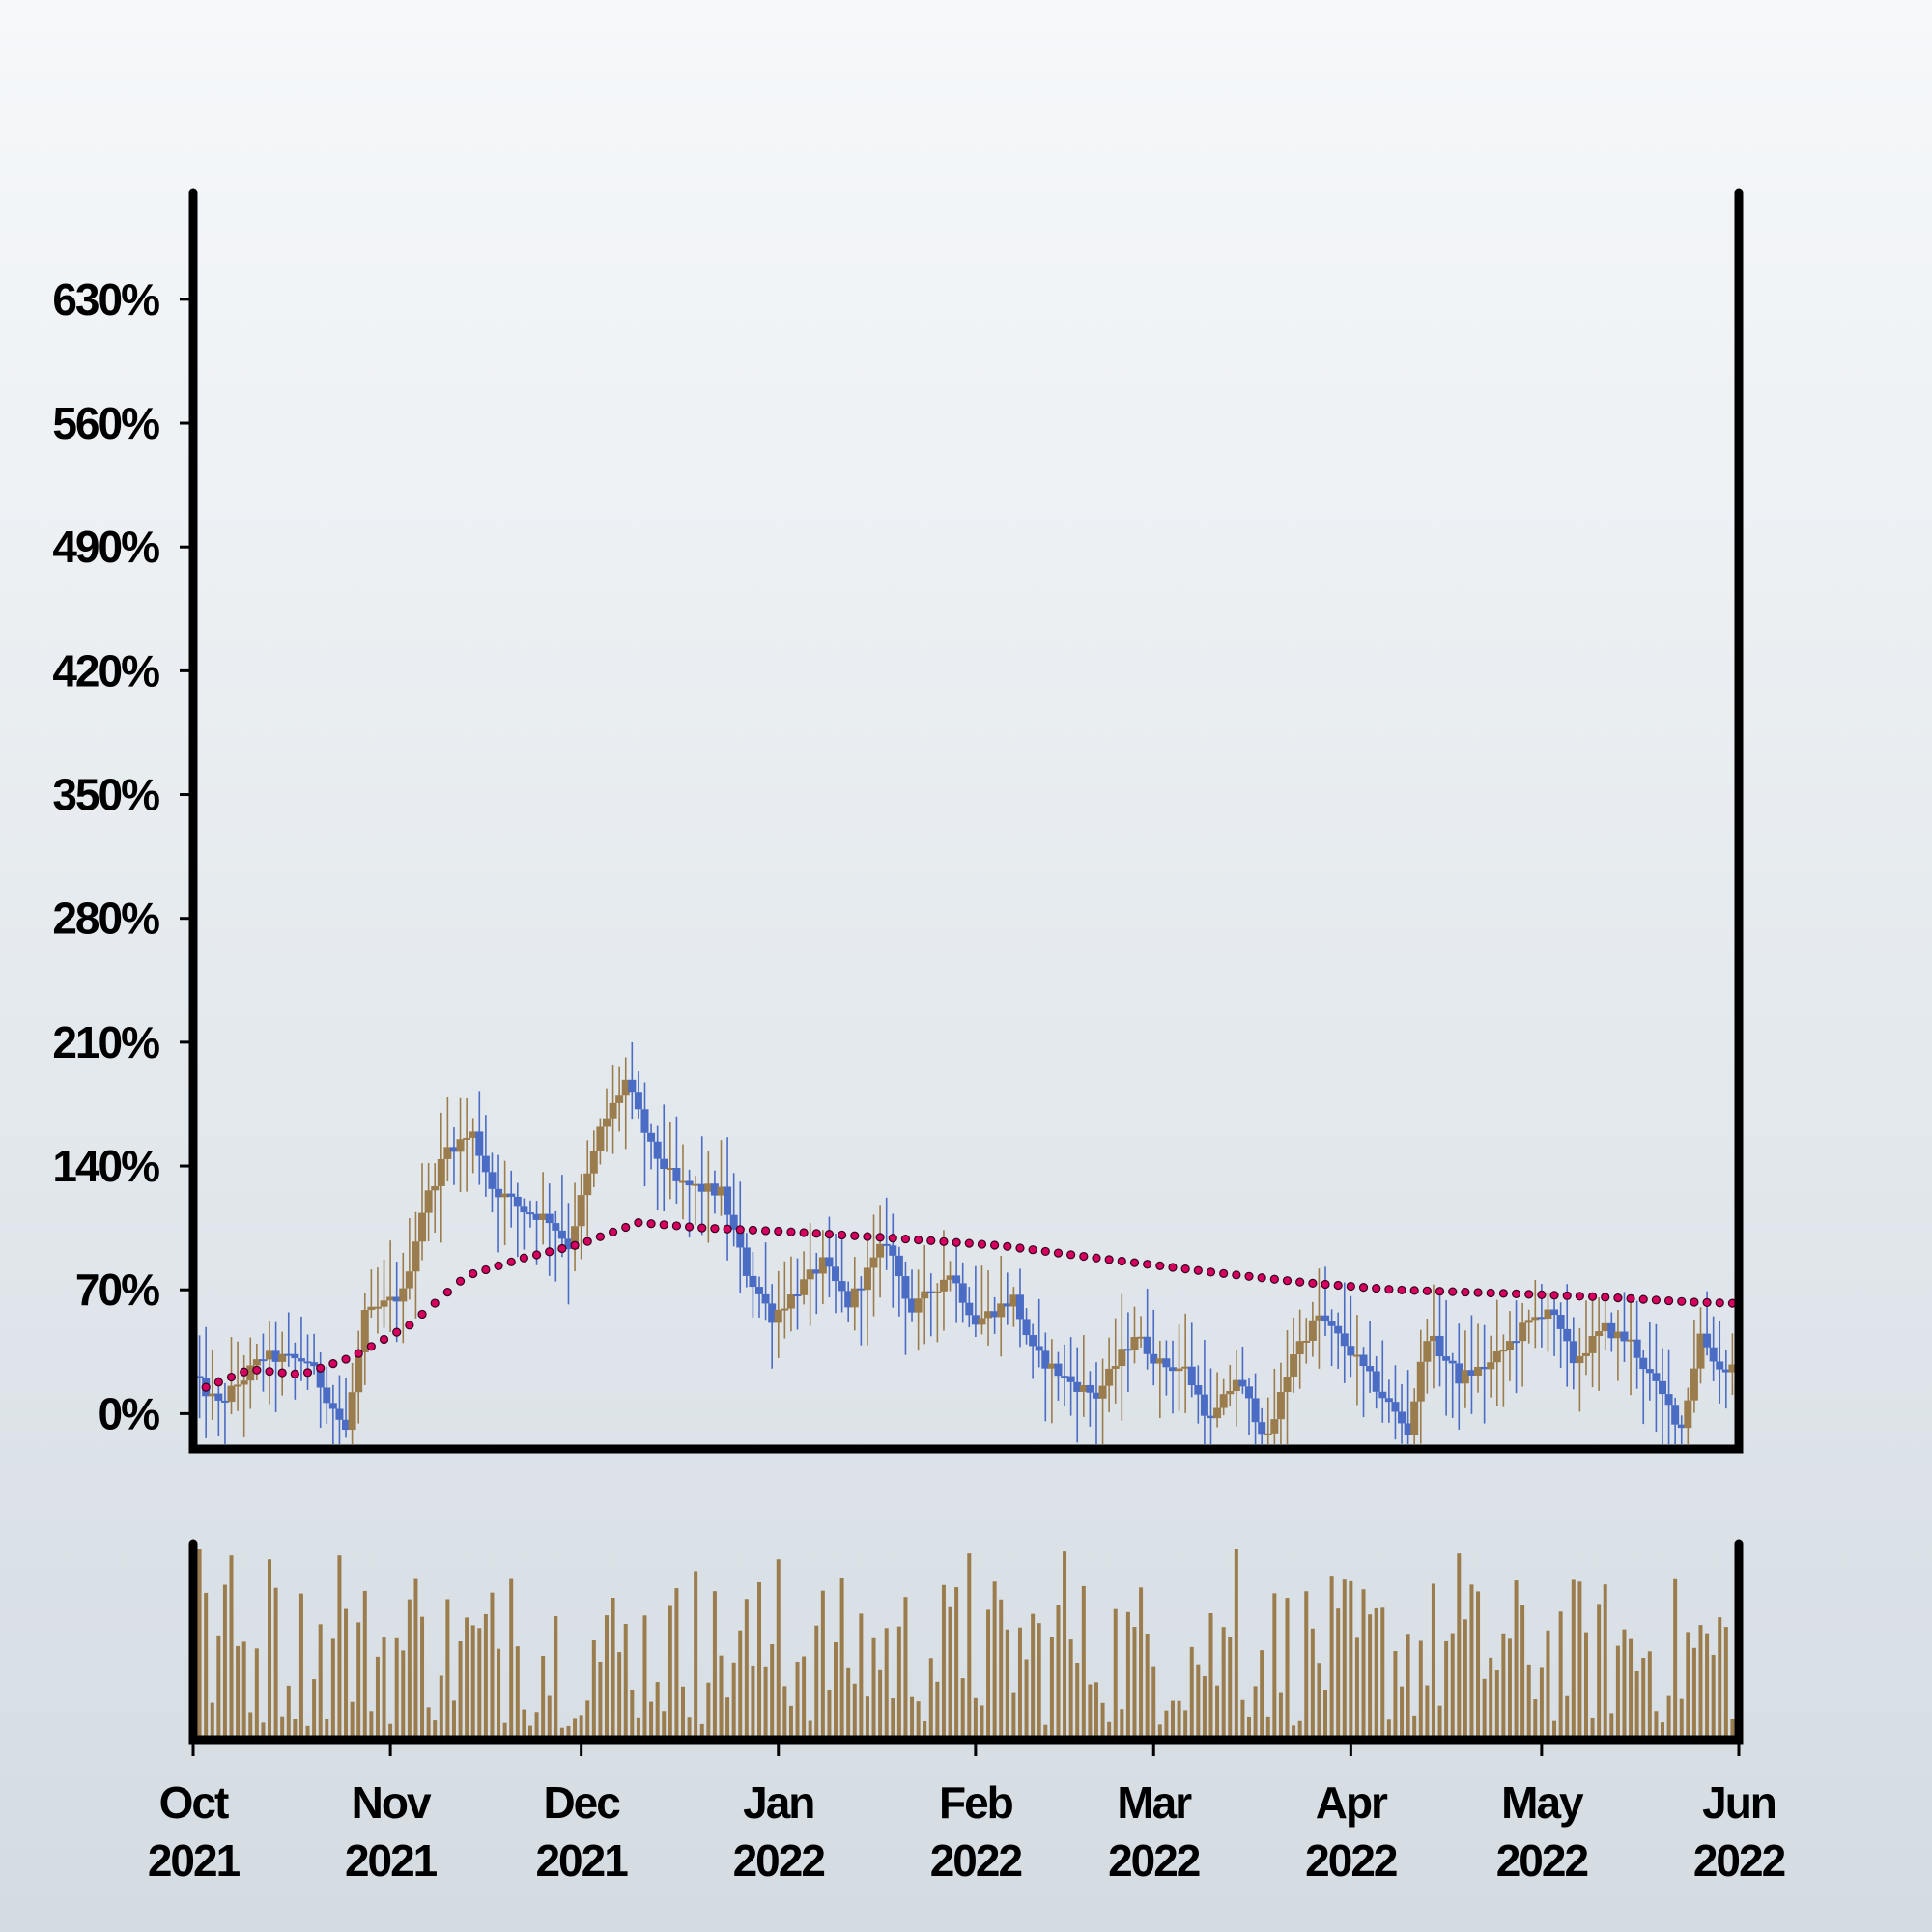  Describe the element at coordinates (966, 1642) in the screenshot. I see `volume-bars` at that location.